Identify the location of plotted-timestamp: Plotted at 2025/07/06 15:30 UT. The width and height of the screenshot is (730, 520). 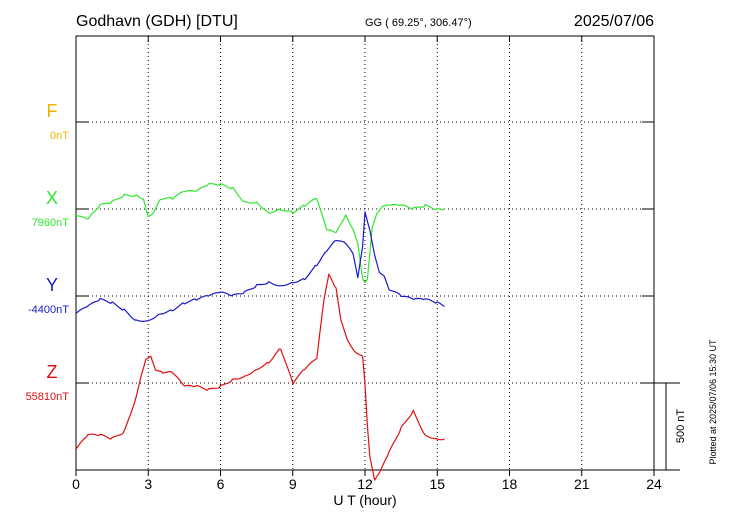
(713, 402).